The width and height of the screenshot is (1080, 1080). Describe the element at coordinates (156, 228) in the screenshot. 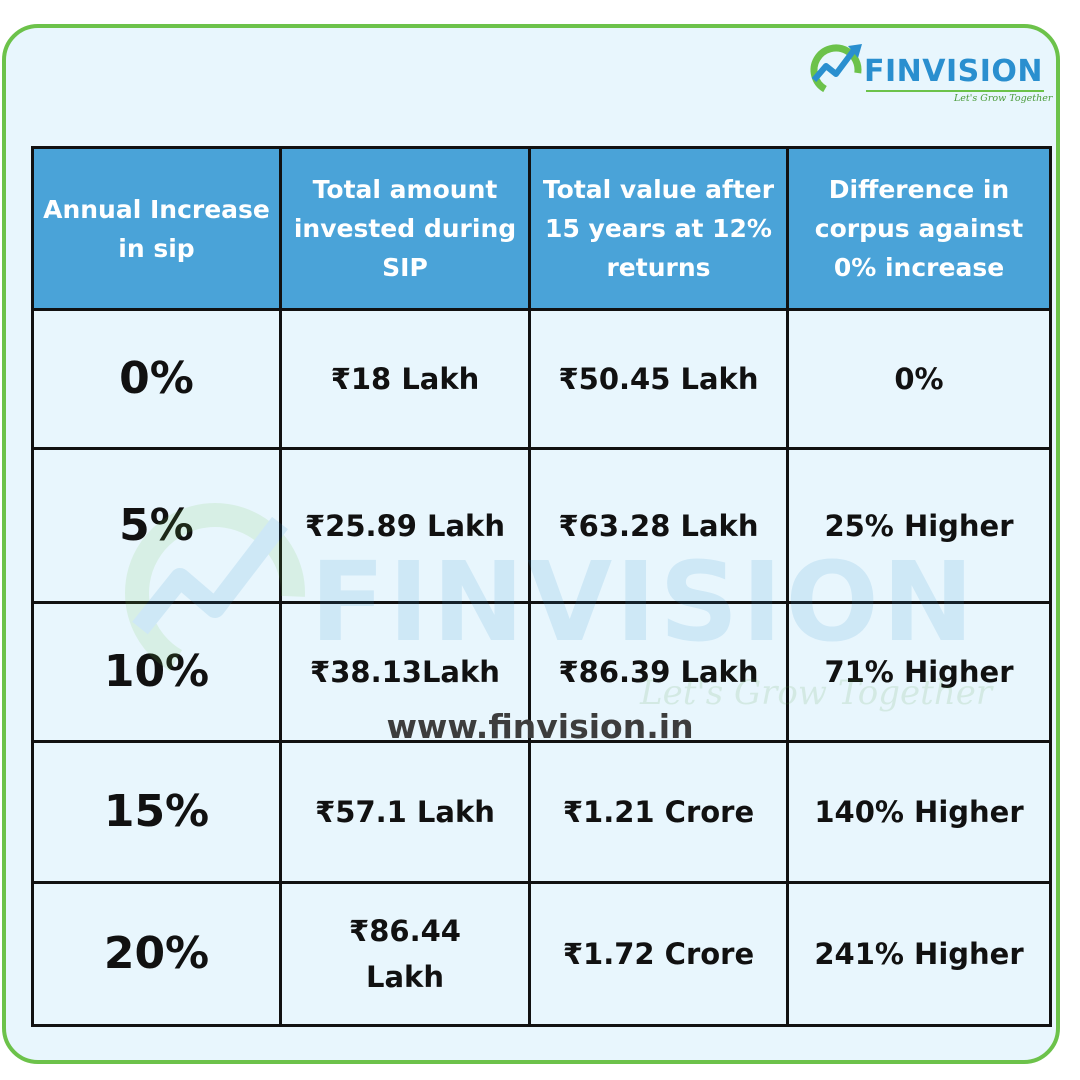

I see `header-annual-increase: Annual Increase in sip` at that location.